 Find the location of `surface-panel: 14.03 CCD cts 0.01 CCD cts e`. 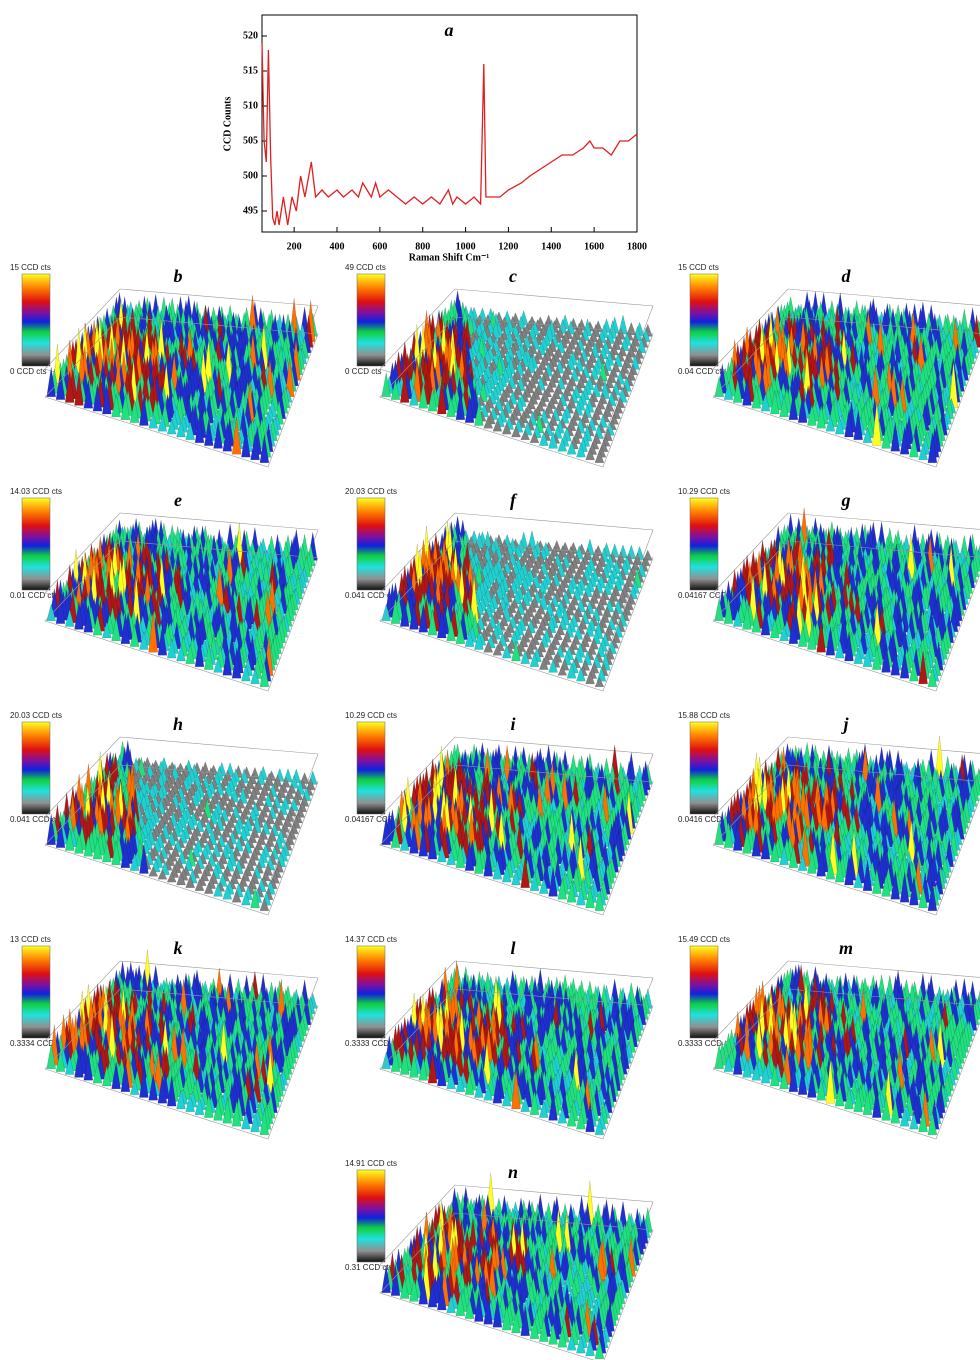

surface-panel: 14.03 CCD cts 0.01 CCD cts e is located at coordinates (164, 589).